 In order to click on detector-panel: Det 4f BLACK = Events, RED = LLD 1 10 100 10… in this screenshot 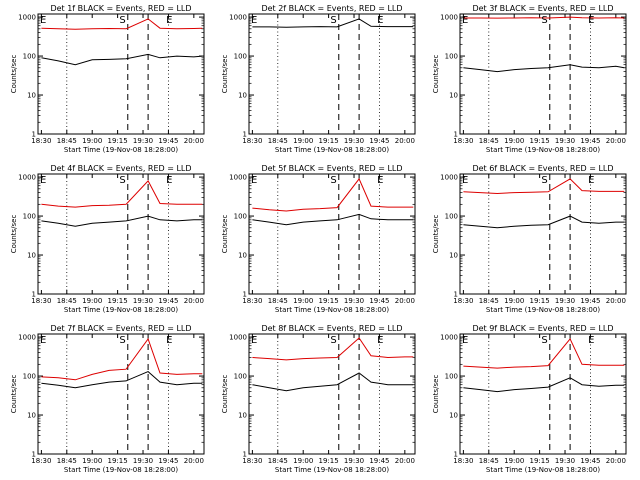, I will do `click(107, 239)`.